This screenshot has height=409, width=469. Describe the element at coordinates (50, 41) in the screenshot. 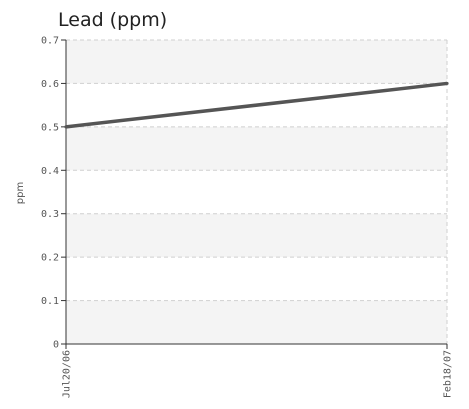

I see `y-tick-label: 0.7` at that location.